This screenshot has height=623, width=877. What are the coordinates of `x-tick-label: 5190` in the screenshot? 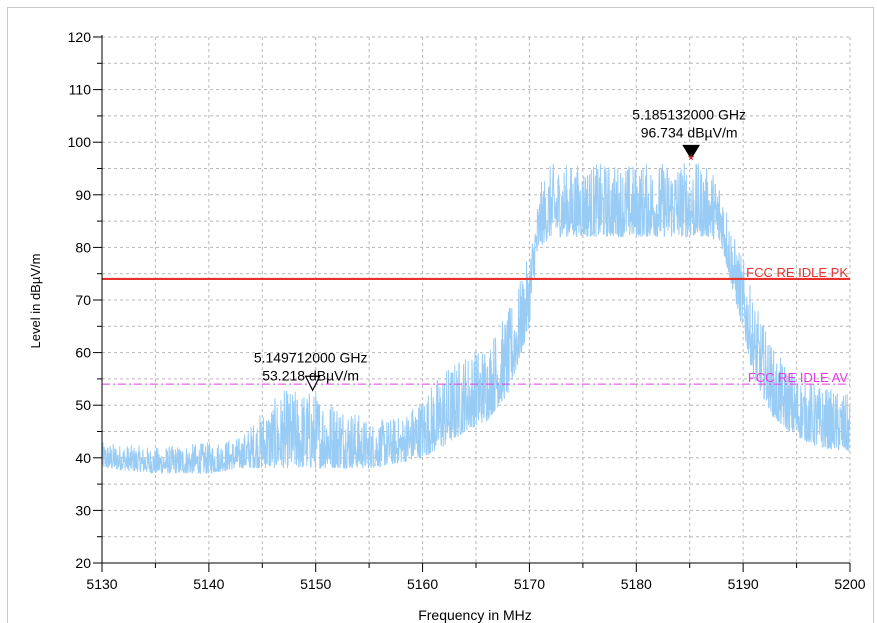 It's located at (743, 584).